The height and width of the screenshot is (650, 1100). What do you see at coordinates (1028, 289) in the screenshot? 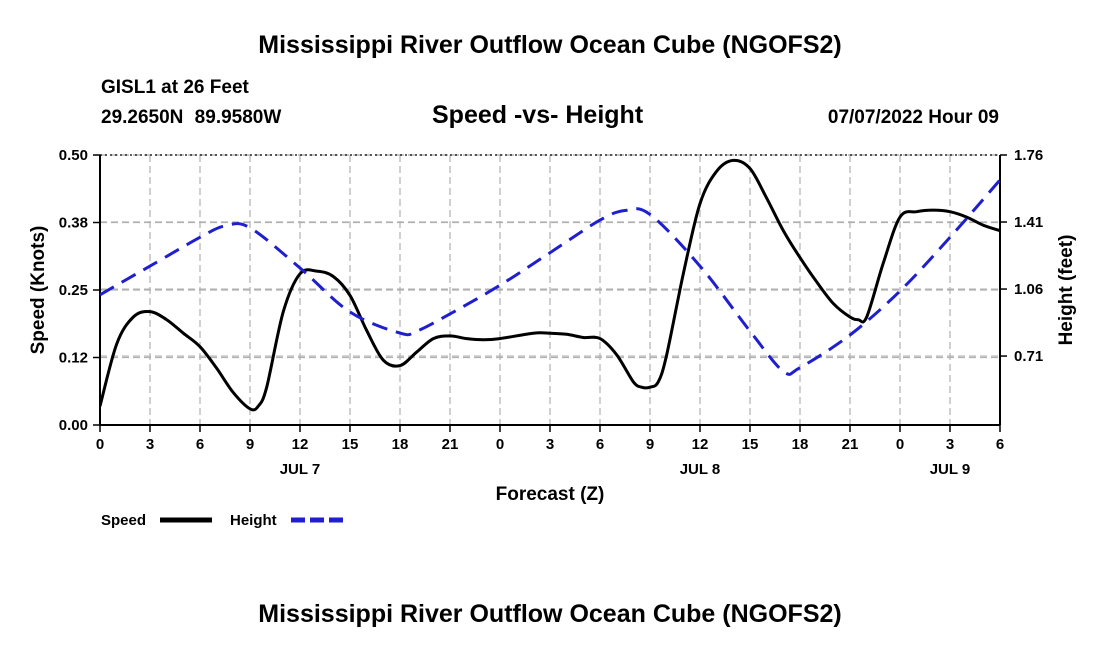
I see `y2-tick-label: 1.06` at bounding box center [1028, 289].